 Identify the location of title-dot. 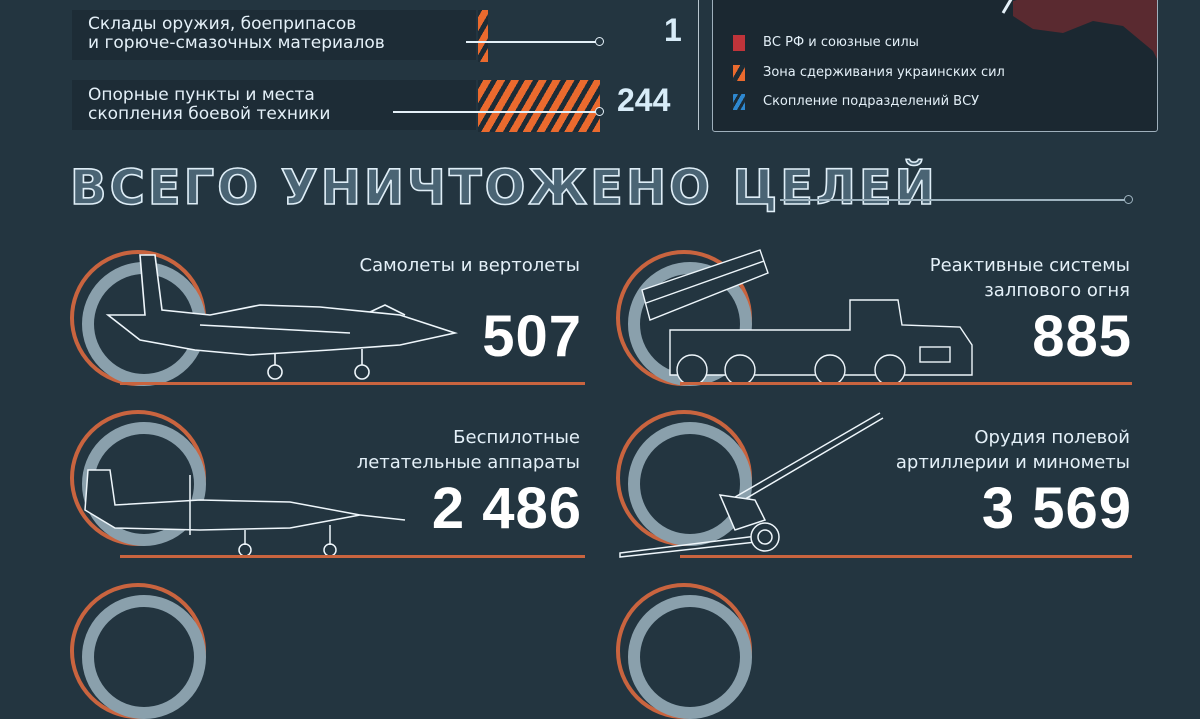
(1128, 199).